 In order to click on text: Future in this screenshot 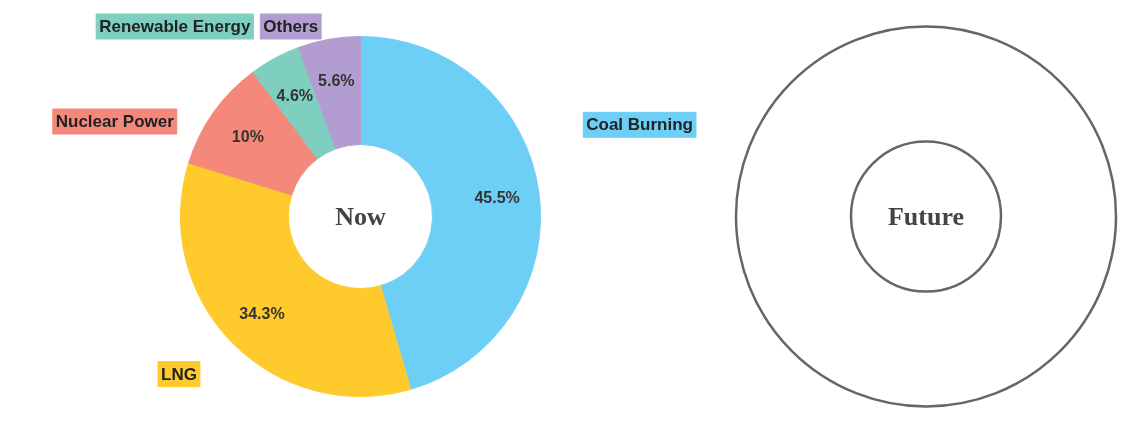, I will do `click(926, 216)`.